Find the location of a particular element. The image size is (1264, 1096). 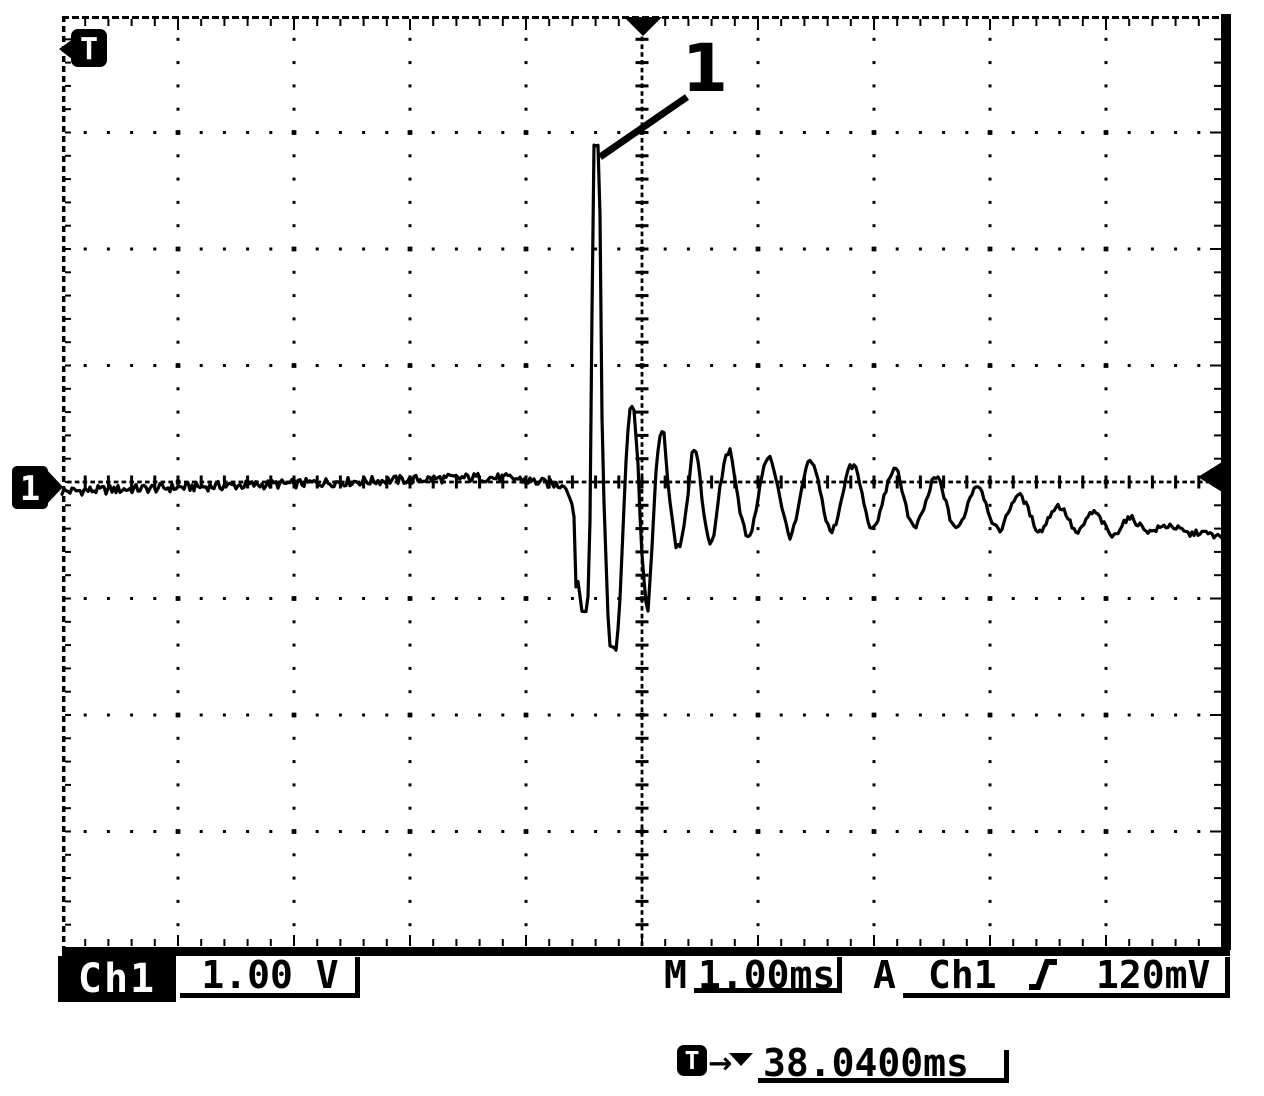

annotation-callout-line is located at coordinates (643, 127).